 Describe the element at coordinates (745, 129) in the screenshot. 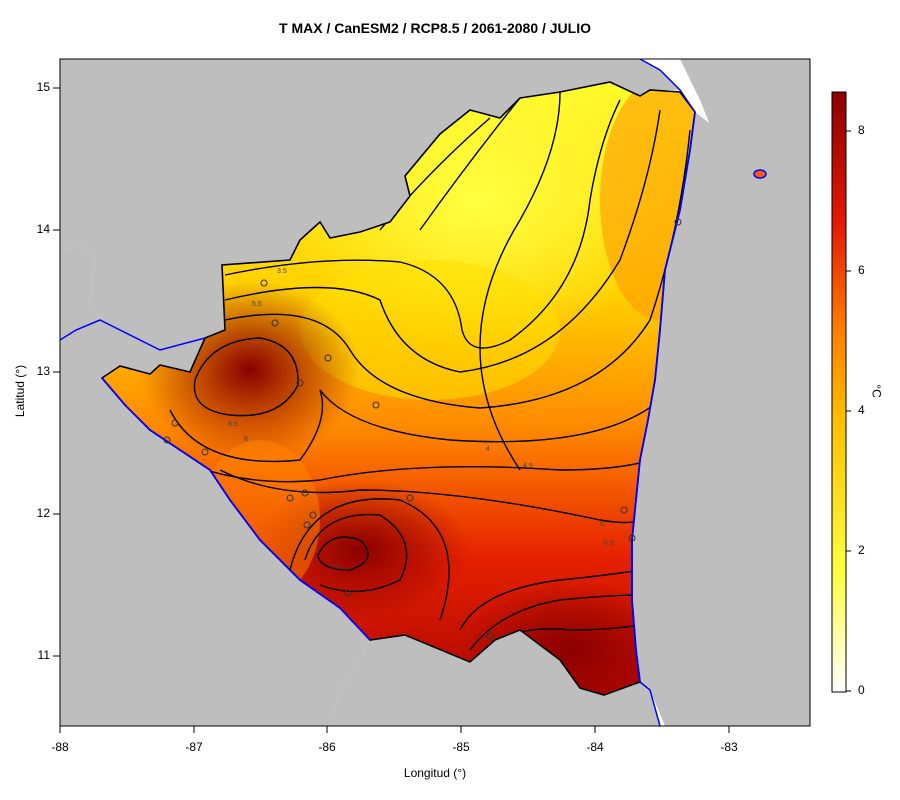

I see `caribbean-islands-area` at that location.